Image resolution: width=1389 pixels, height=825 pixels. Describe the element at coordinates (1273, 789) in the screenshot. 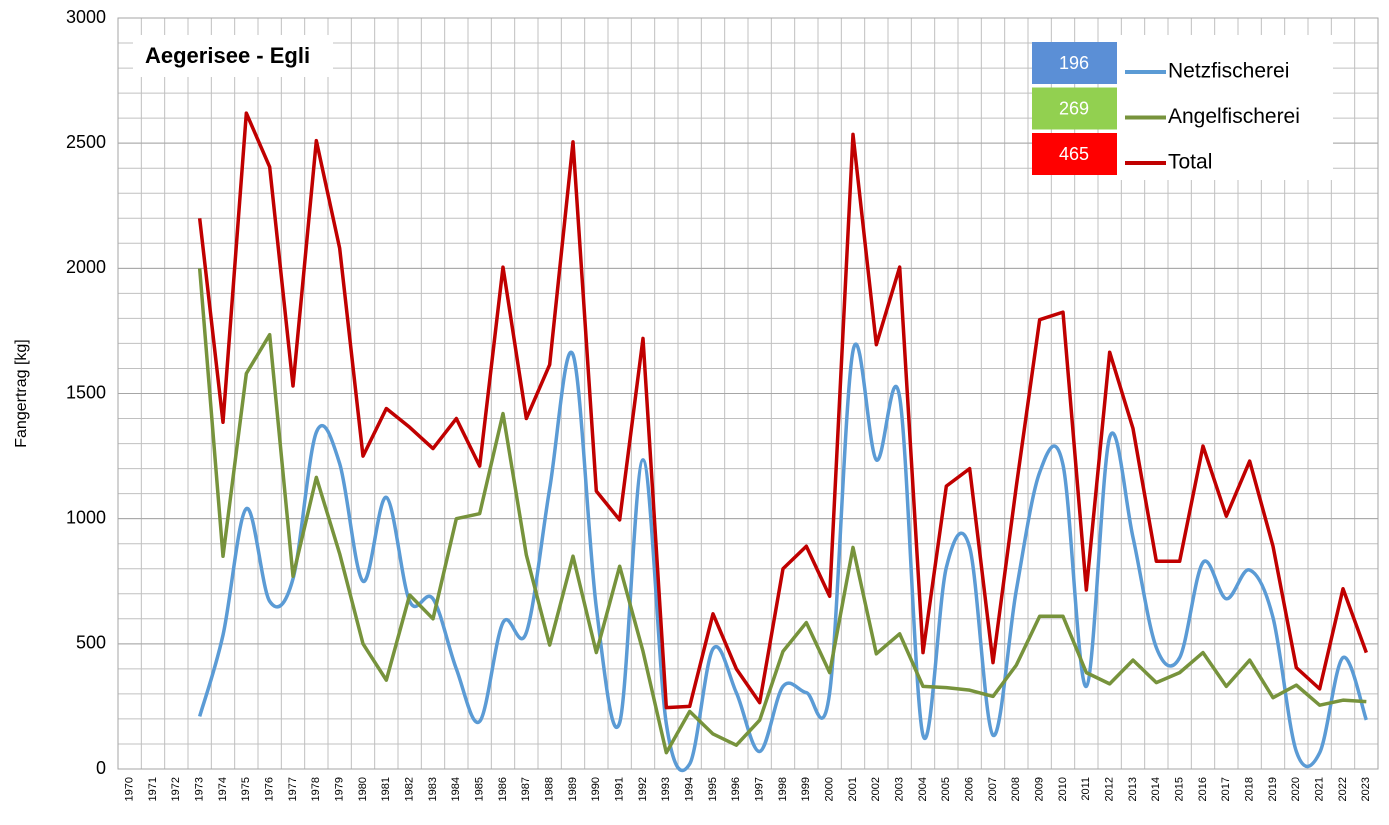

I see `x-tick-label: 2019` at that location.